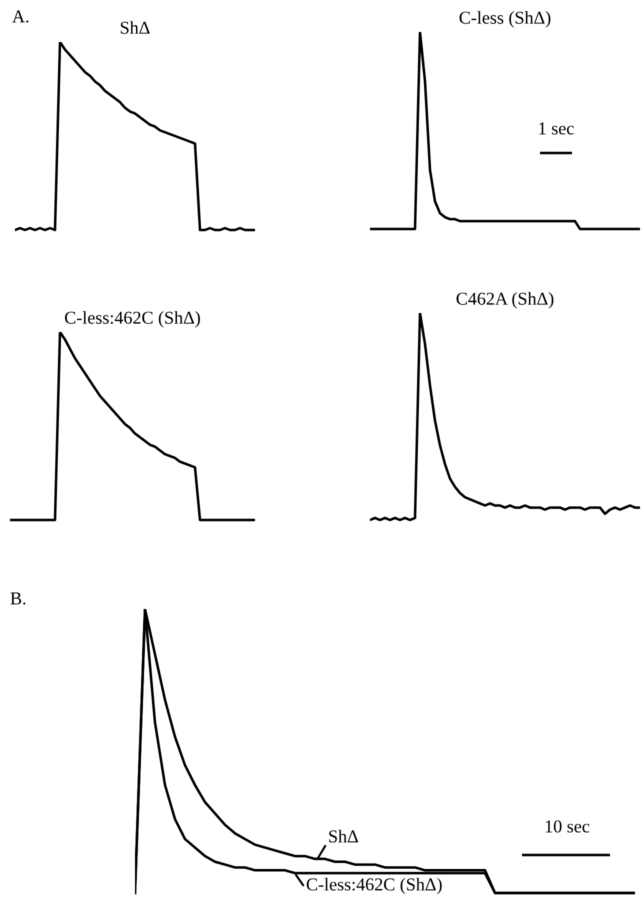 This screenshot has height=898, width=641. I want to click on text: B., so click(18, 598).